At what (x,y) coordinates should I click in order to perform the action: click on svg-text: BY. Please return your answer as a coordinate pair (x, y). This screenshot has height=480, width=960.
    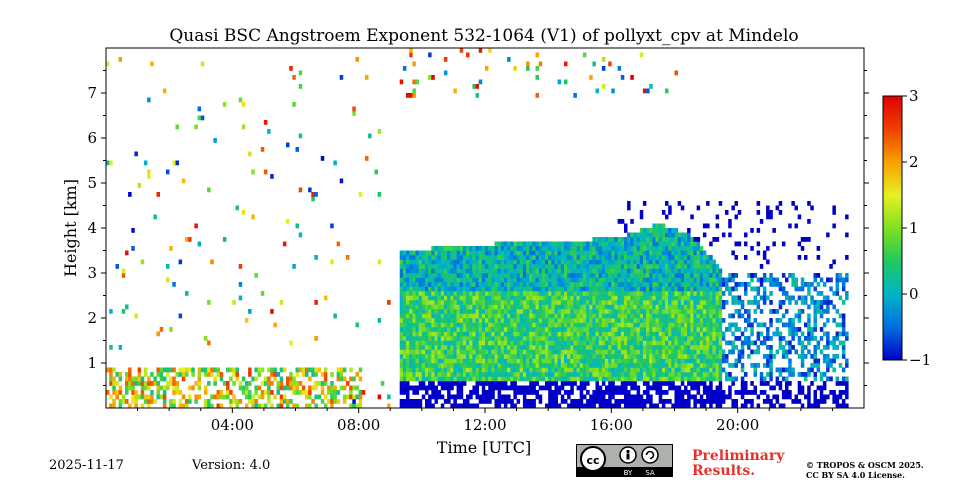
    Looking at the image, I should click on (628, 472).